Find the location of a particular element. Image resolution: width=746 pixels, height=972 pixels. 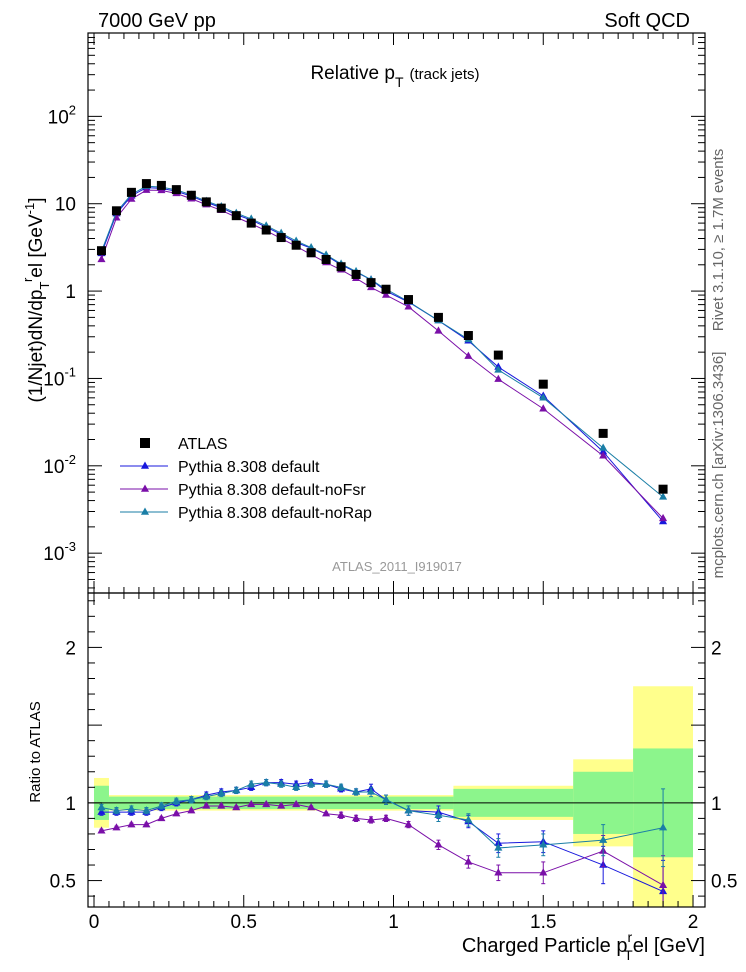

ylabel-main: (1/Njet)dN/dp is located at coordinates (36, 346).